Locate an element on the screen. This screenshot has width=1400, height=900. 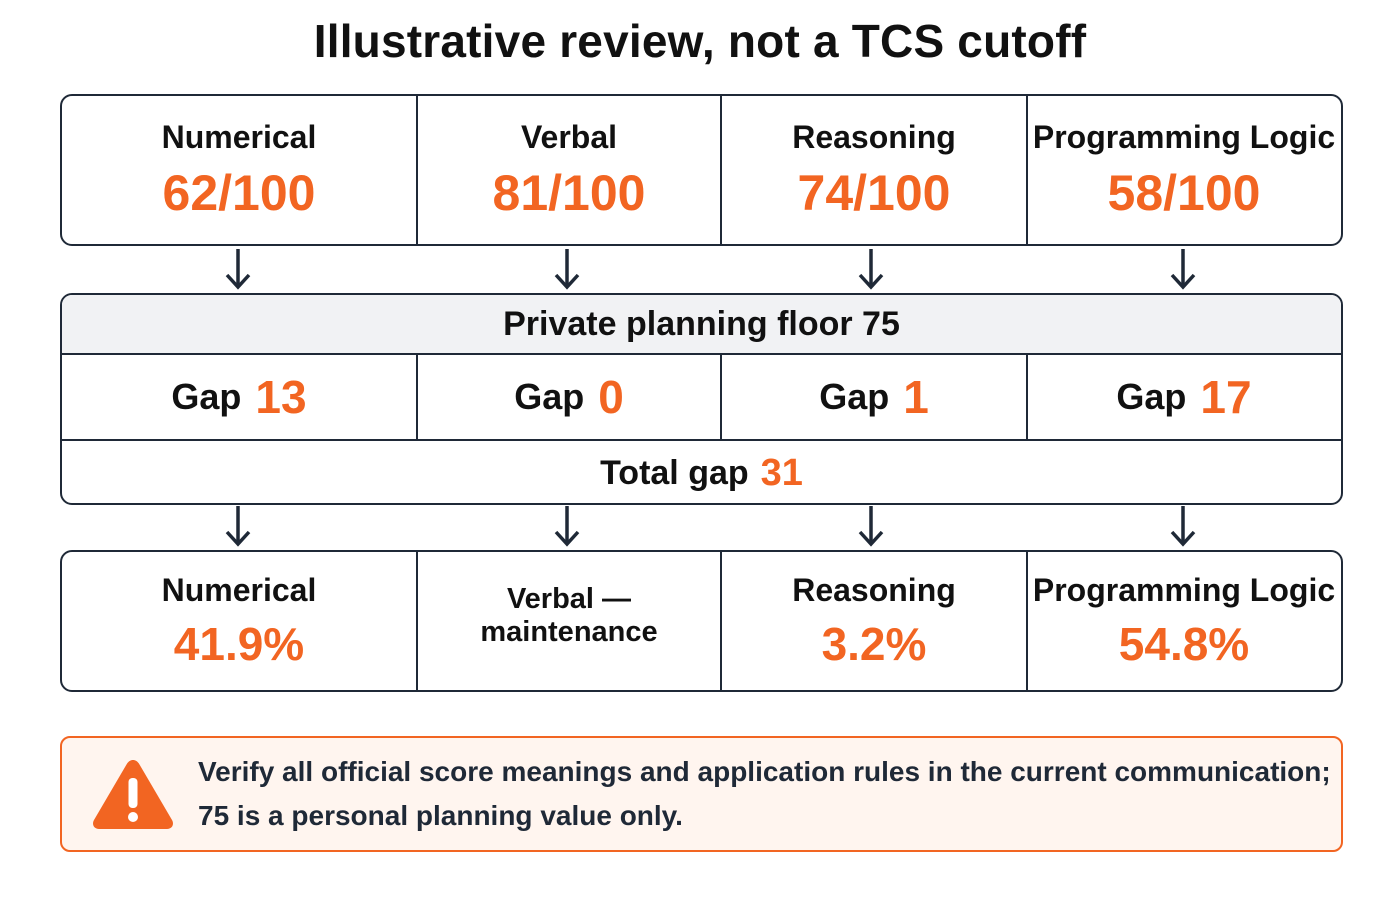
gap-value: 13 is located at coordinates (281, 397).